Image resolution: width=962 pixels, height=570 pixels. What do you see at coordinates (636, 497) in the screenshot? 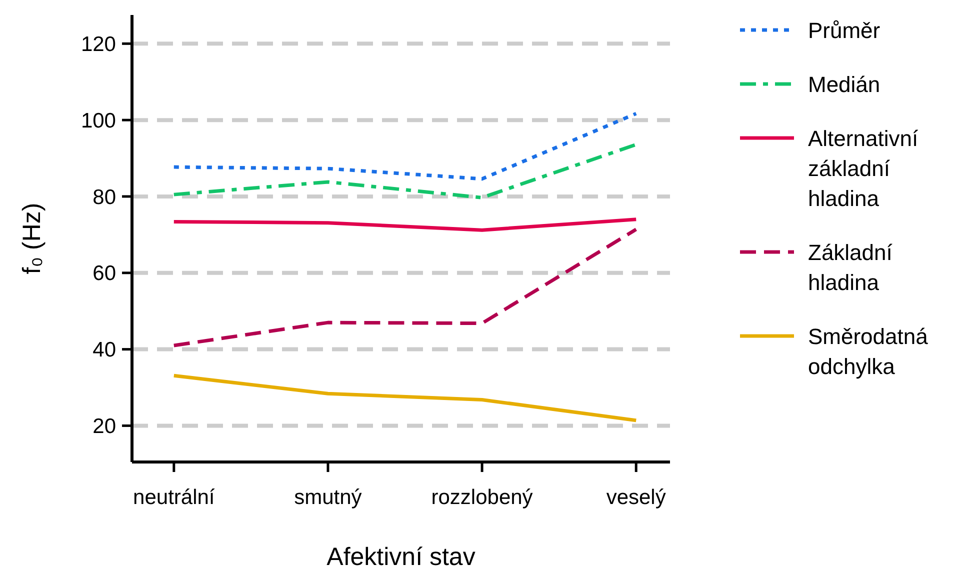
I see `x-tick-label: veselý` at bounding box center [636, 497].